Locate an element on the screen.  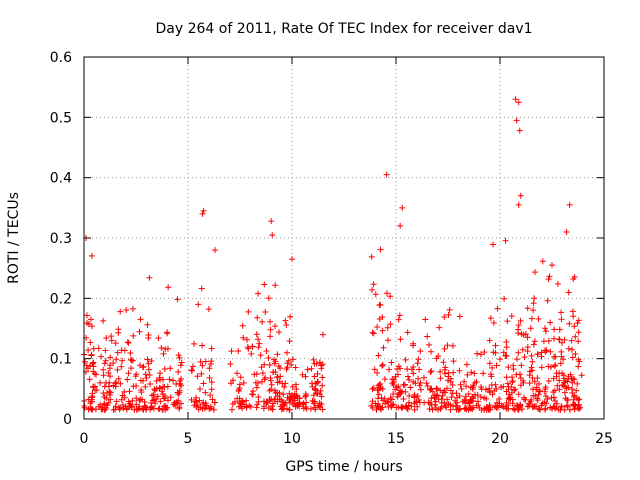
y-tick-label: 0.3 is located at coordinates (61, 239).